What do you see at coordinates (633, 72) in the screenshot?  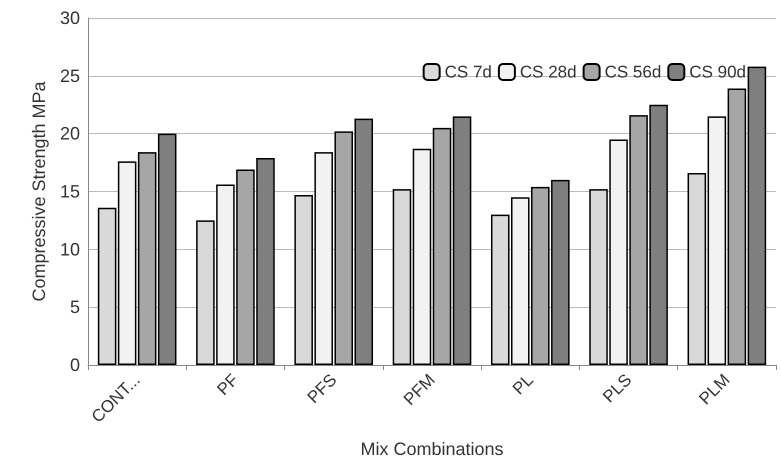 I see `legend-label: CS 56d` at bounding box center [633, 72].